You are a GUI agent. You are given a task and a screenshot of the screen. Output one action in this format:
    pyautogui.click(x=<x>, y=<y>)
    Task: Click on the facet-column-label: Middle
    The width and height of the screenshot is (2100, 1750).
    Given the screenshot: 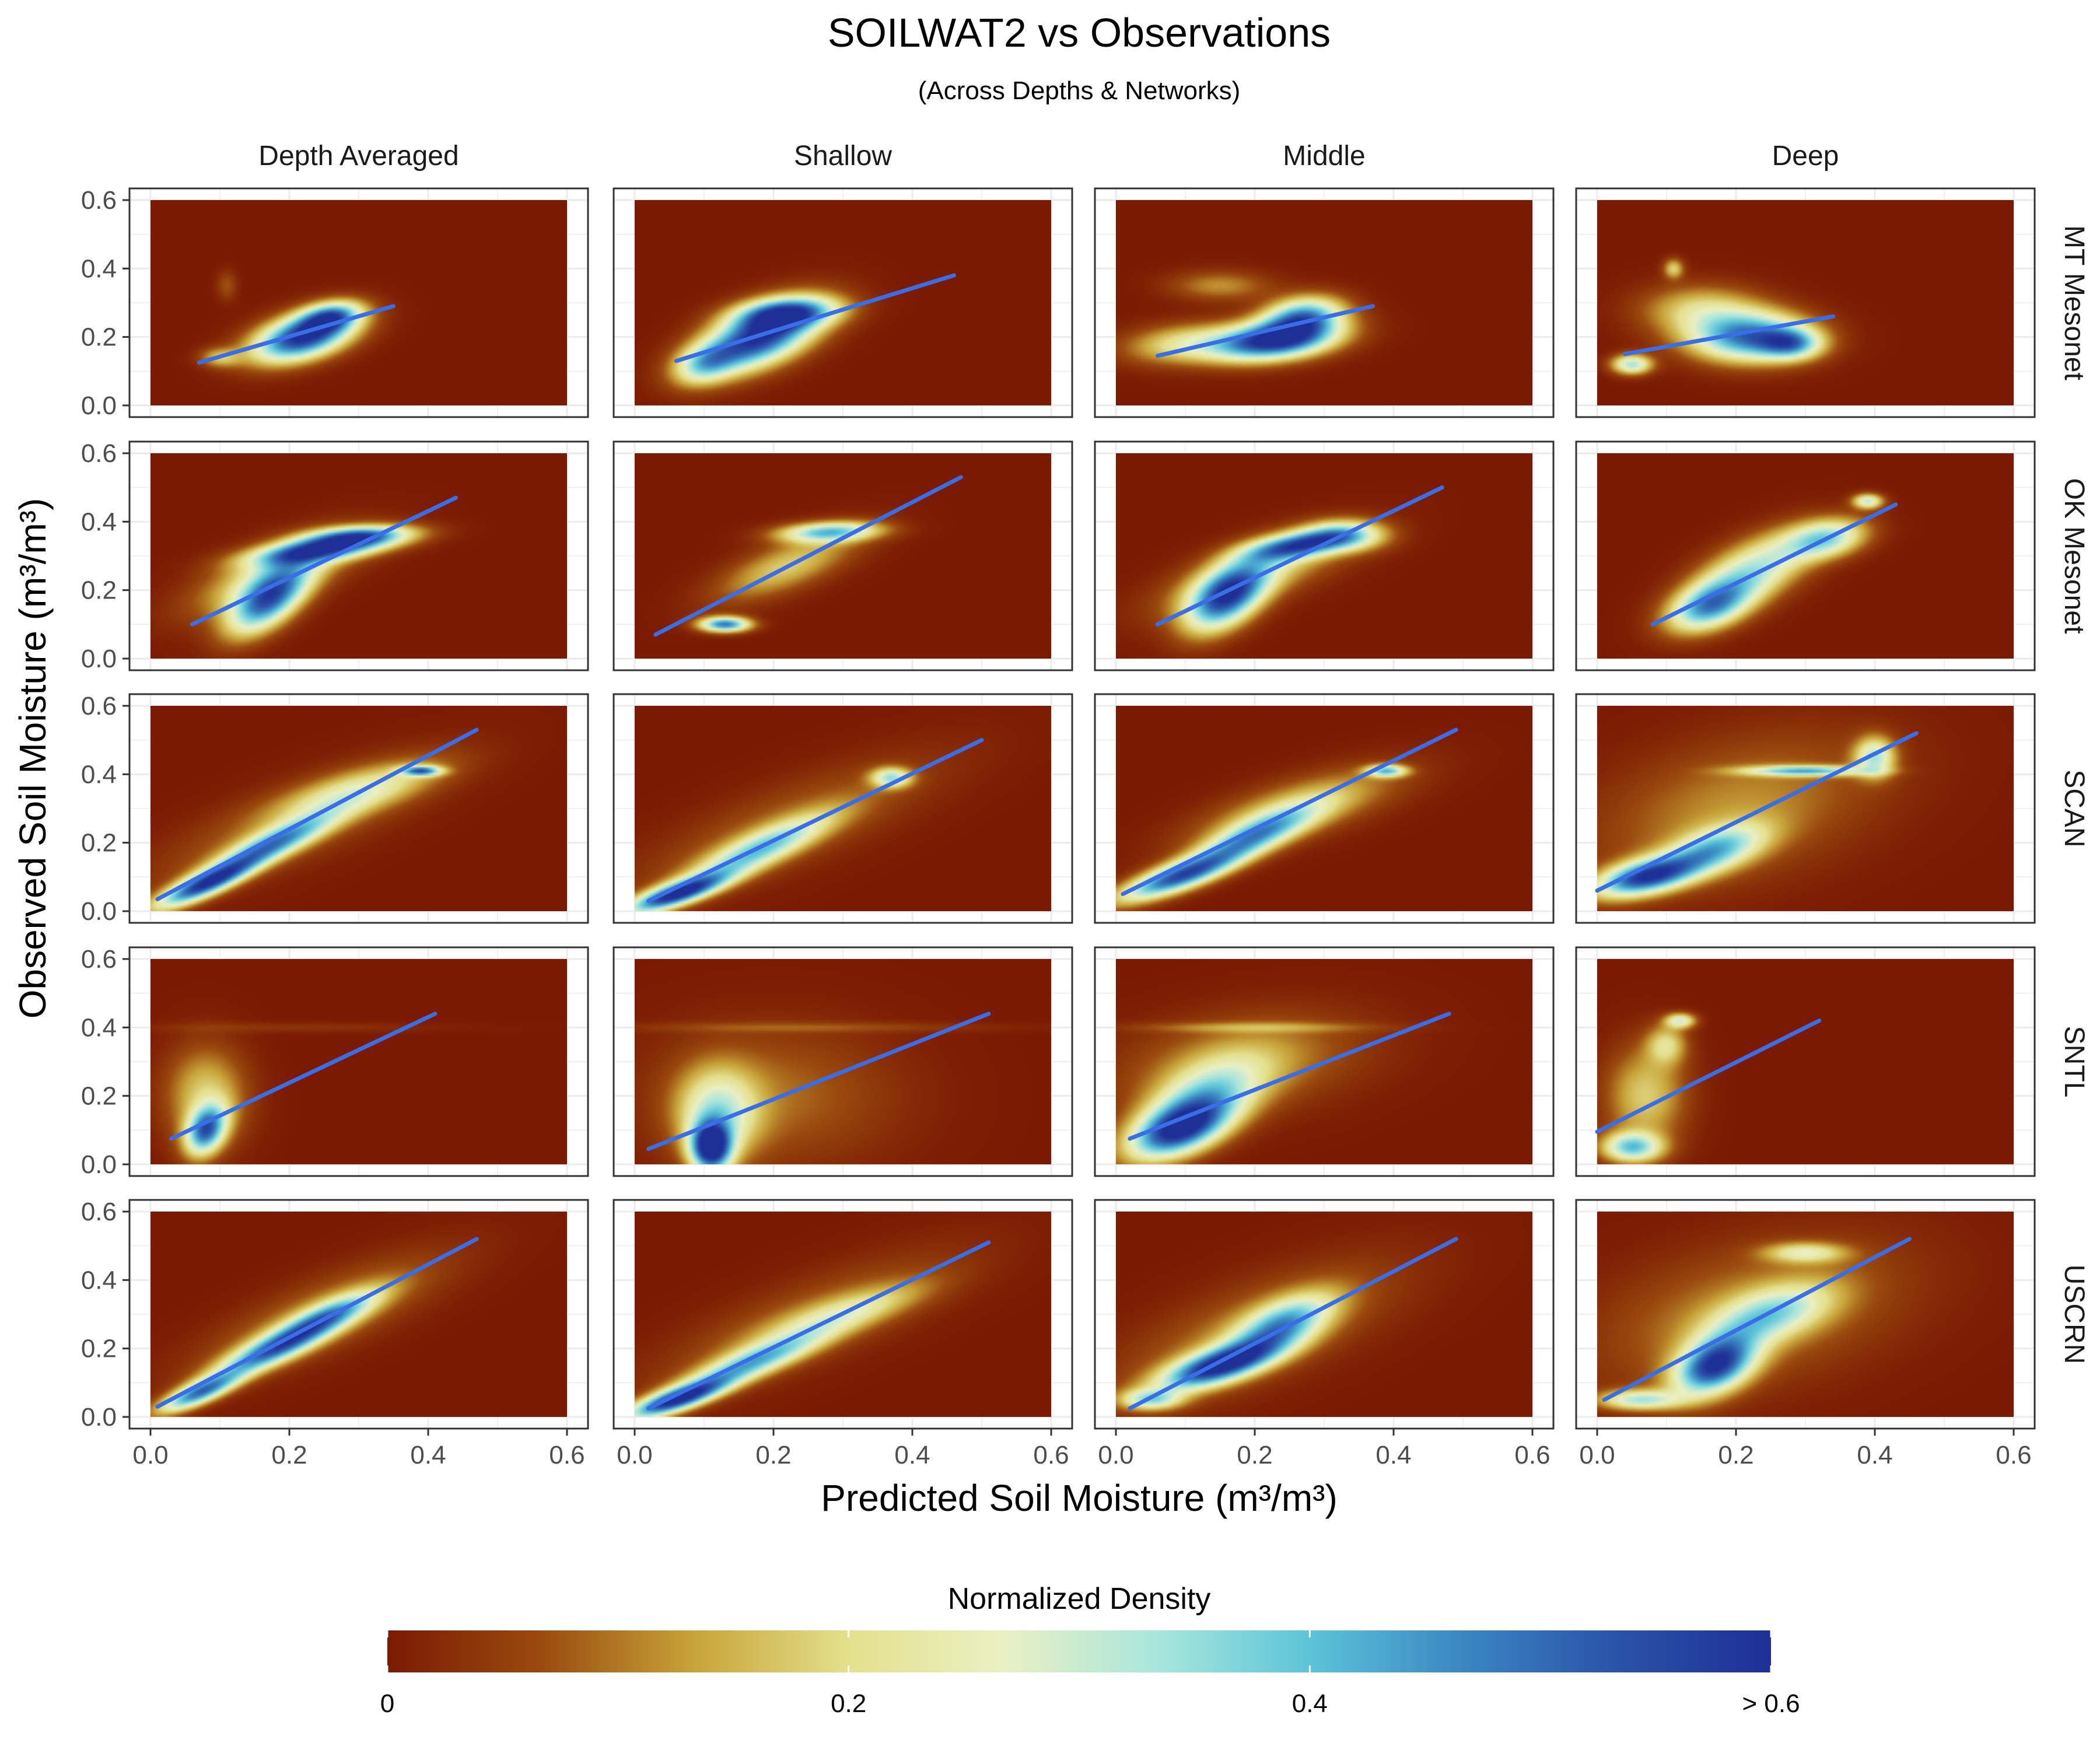 What is the action you would take?
    pyautogui.click(x=1324, y=156)
    